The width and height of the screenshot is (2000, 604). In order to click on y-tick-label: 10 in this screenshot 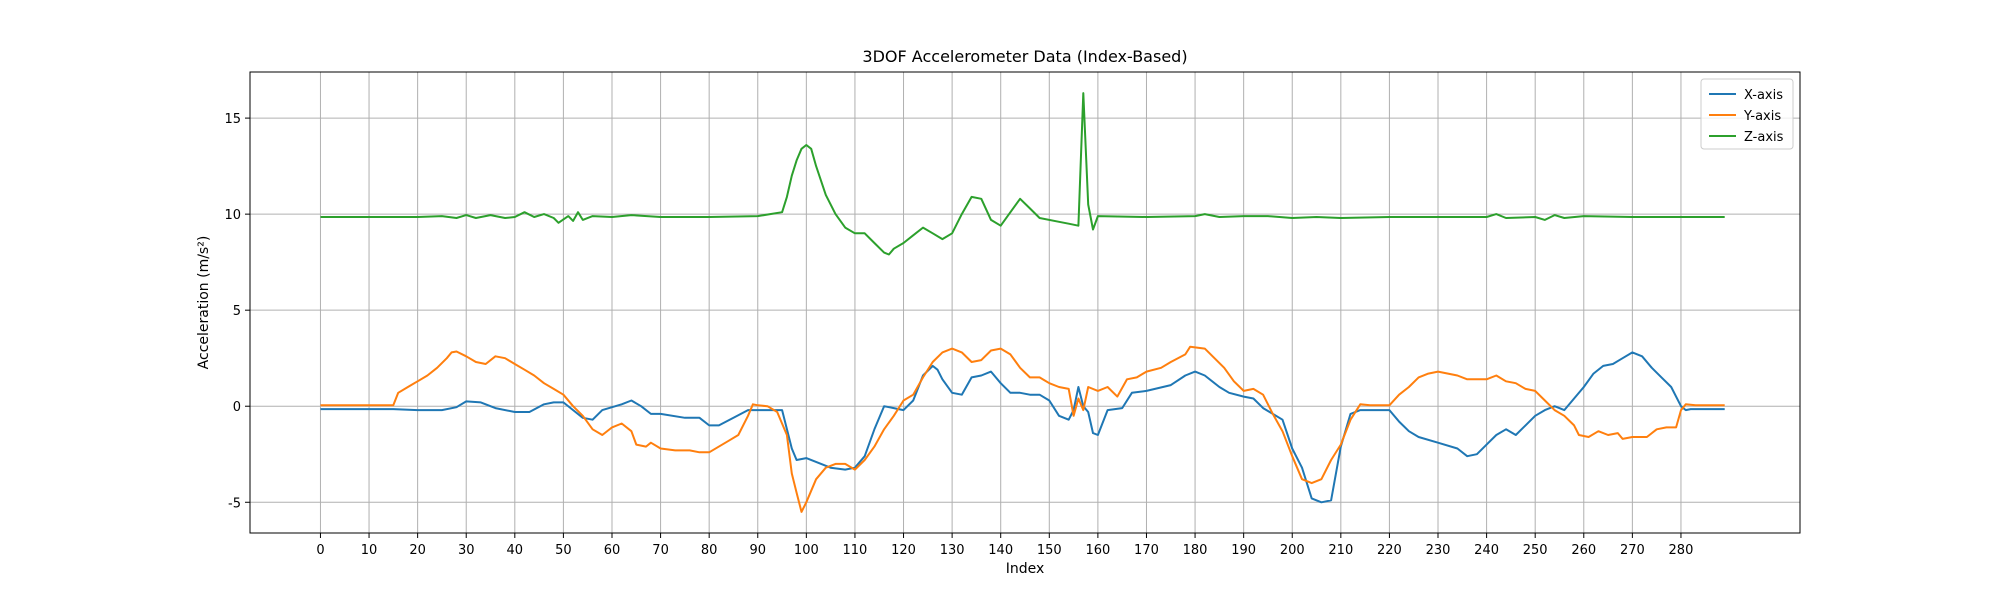, I will do `click(232, 215)`.